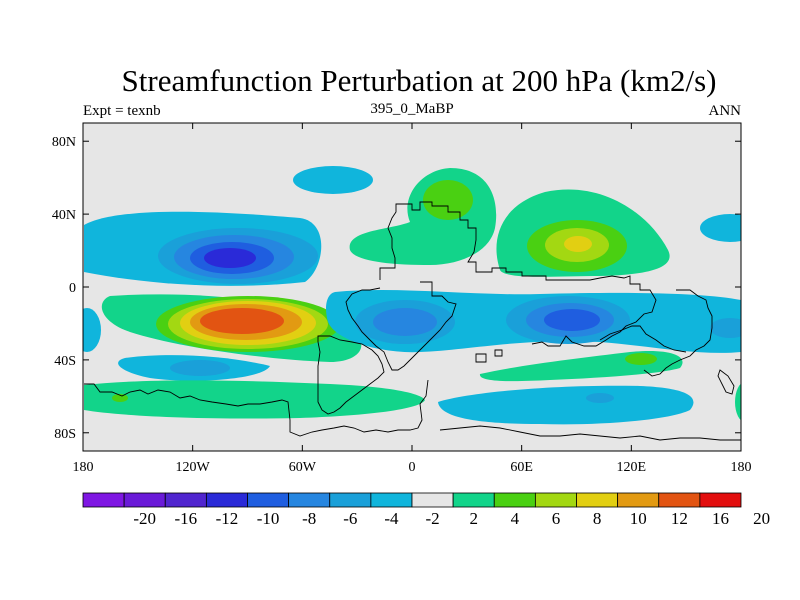 This screenshot has height=600, width=800. I want to click on colorbar-label: 6, so click(556, 518).